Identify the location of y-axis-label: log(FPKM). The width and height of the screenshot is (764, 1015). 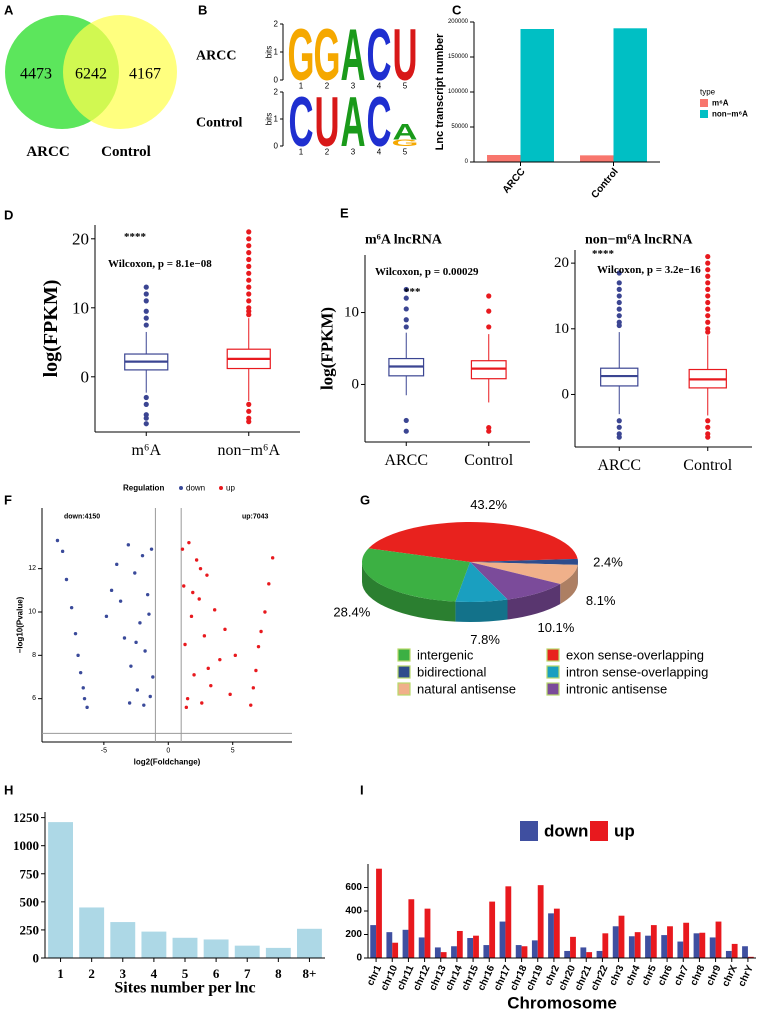
(327, 348).